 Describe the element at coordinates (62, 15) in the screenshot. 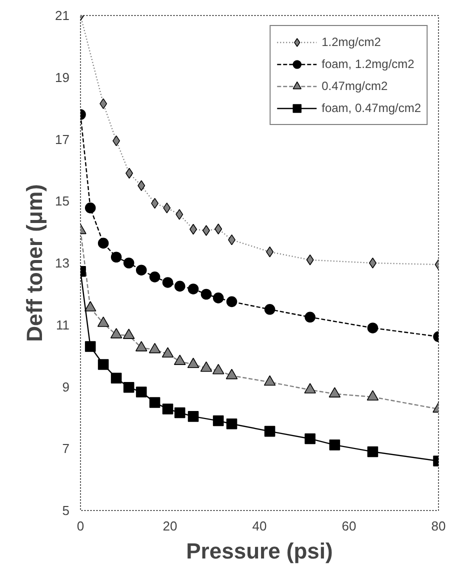

I see `y-tick-label: 21` at that location.